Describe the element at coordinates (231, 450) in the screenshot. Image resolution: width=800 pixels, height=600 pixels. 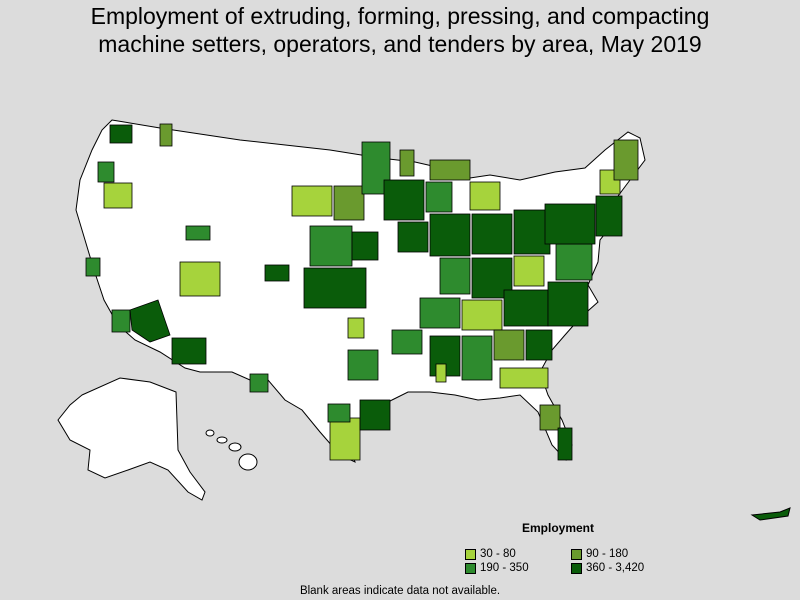
I see `hawaii-islands` at that location.